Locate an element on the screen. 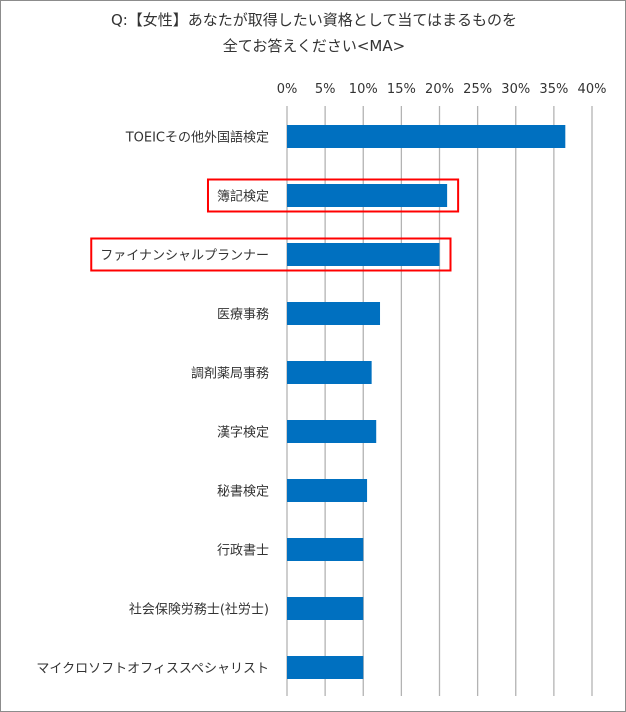 This screenshot has height=712, width=626. category-label: 簿記検定 is located at coordinates (243, 197).